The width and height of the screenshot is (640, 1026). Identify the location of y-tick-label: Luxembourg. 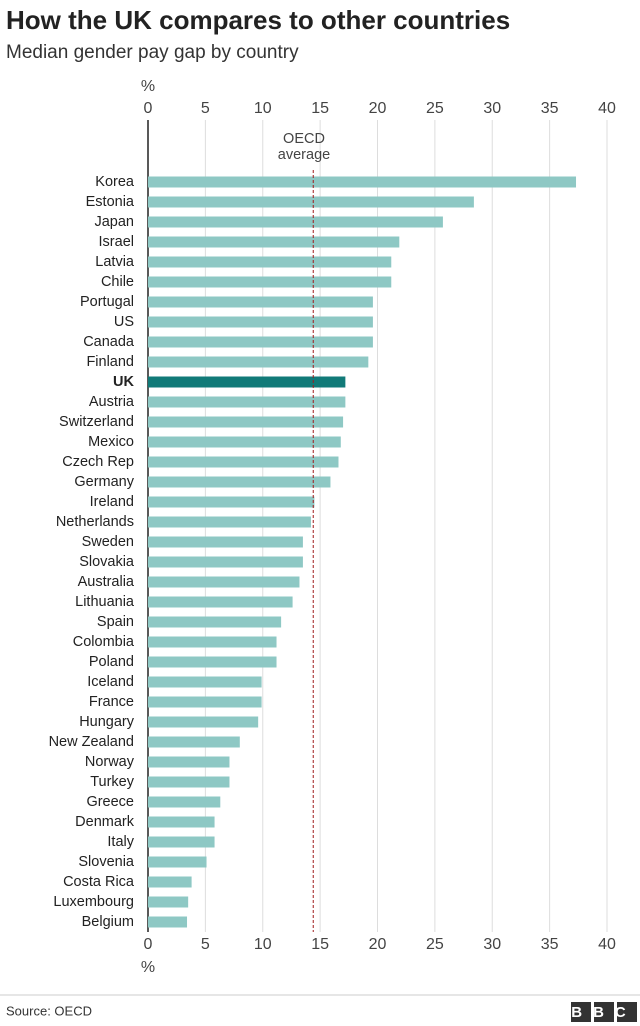
(93, 902).